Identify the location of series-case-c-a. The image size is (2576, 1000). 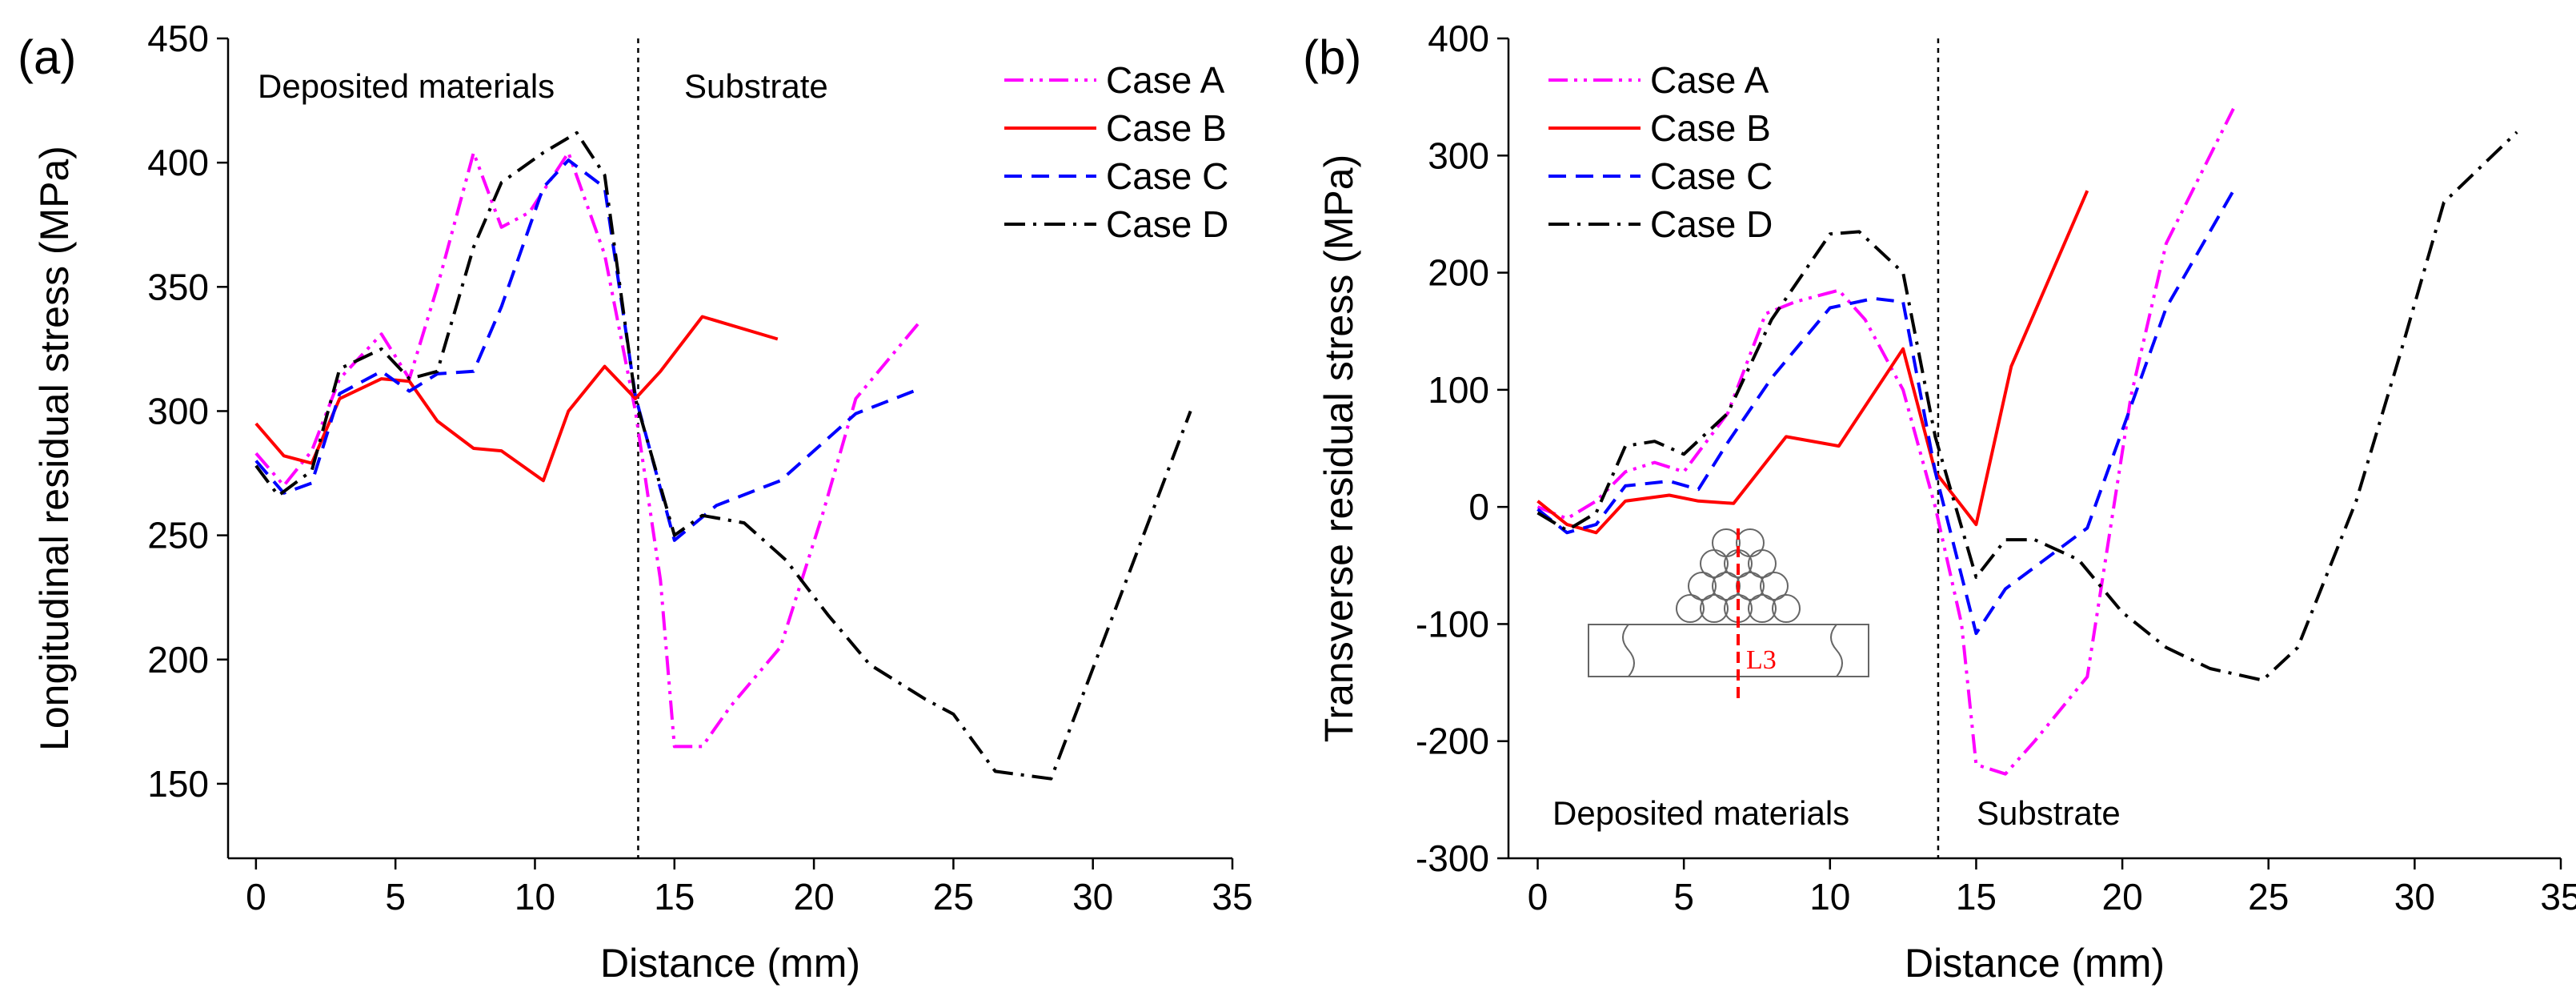
(587, 351).